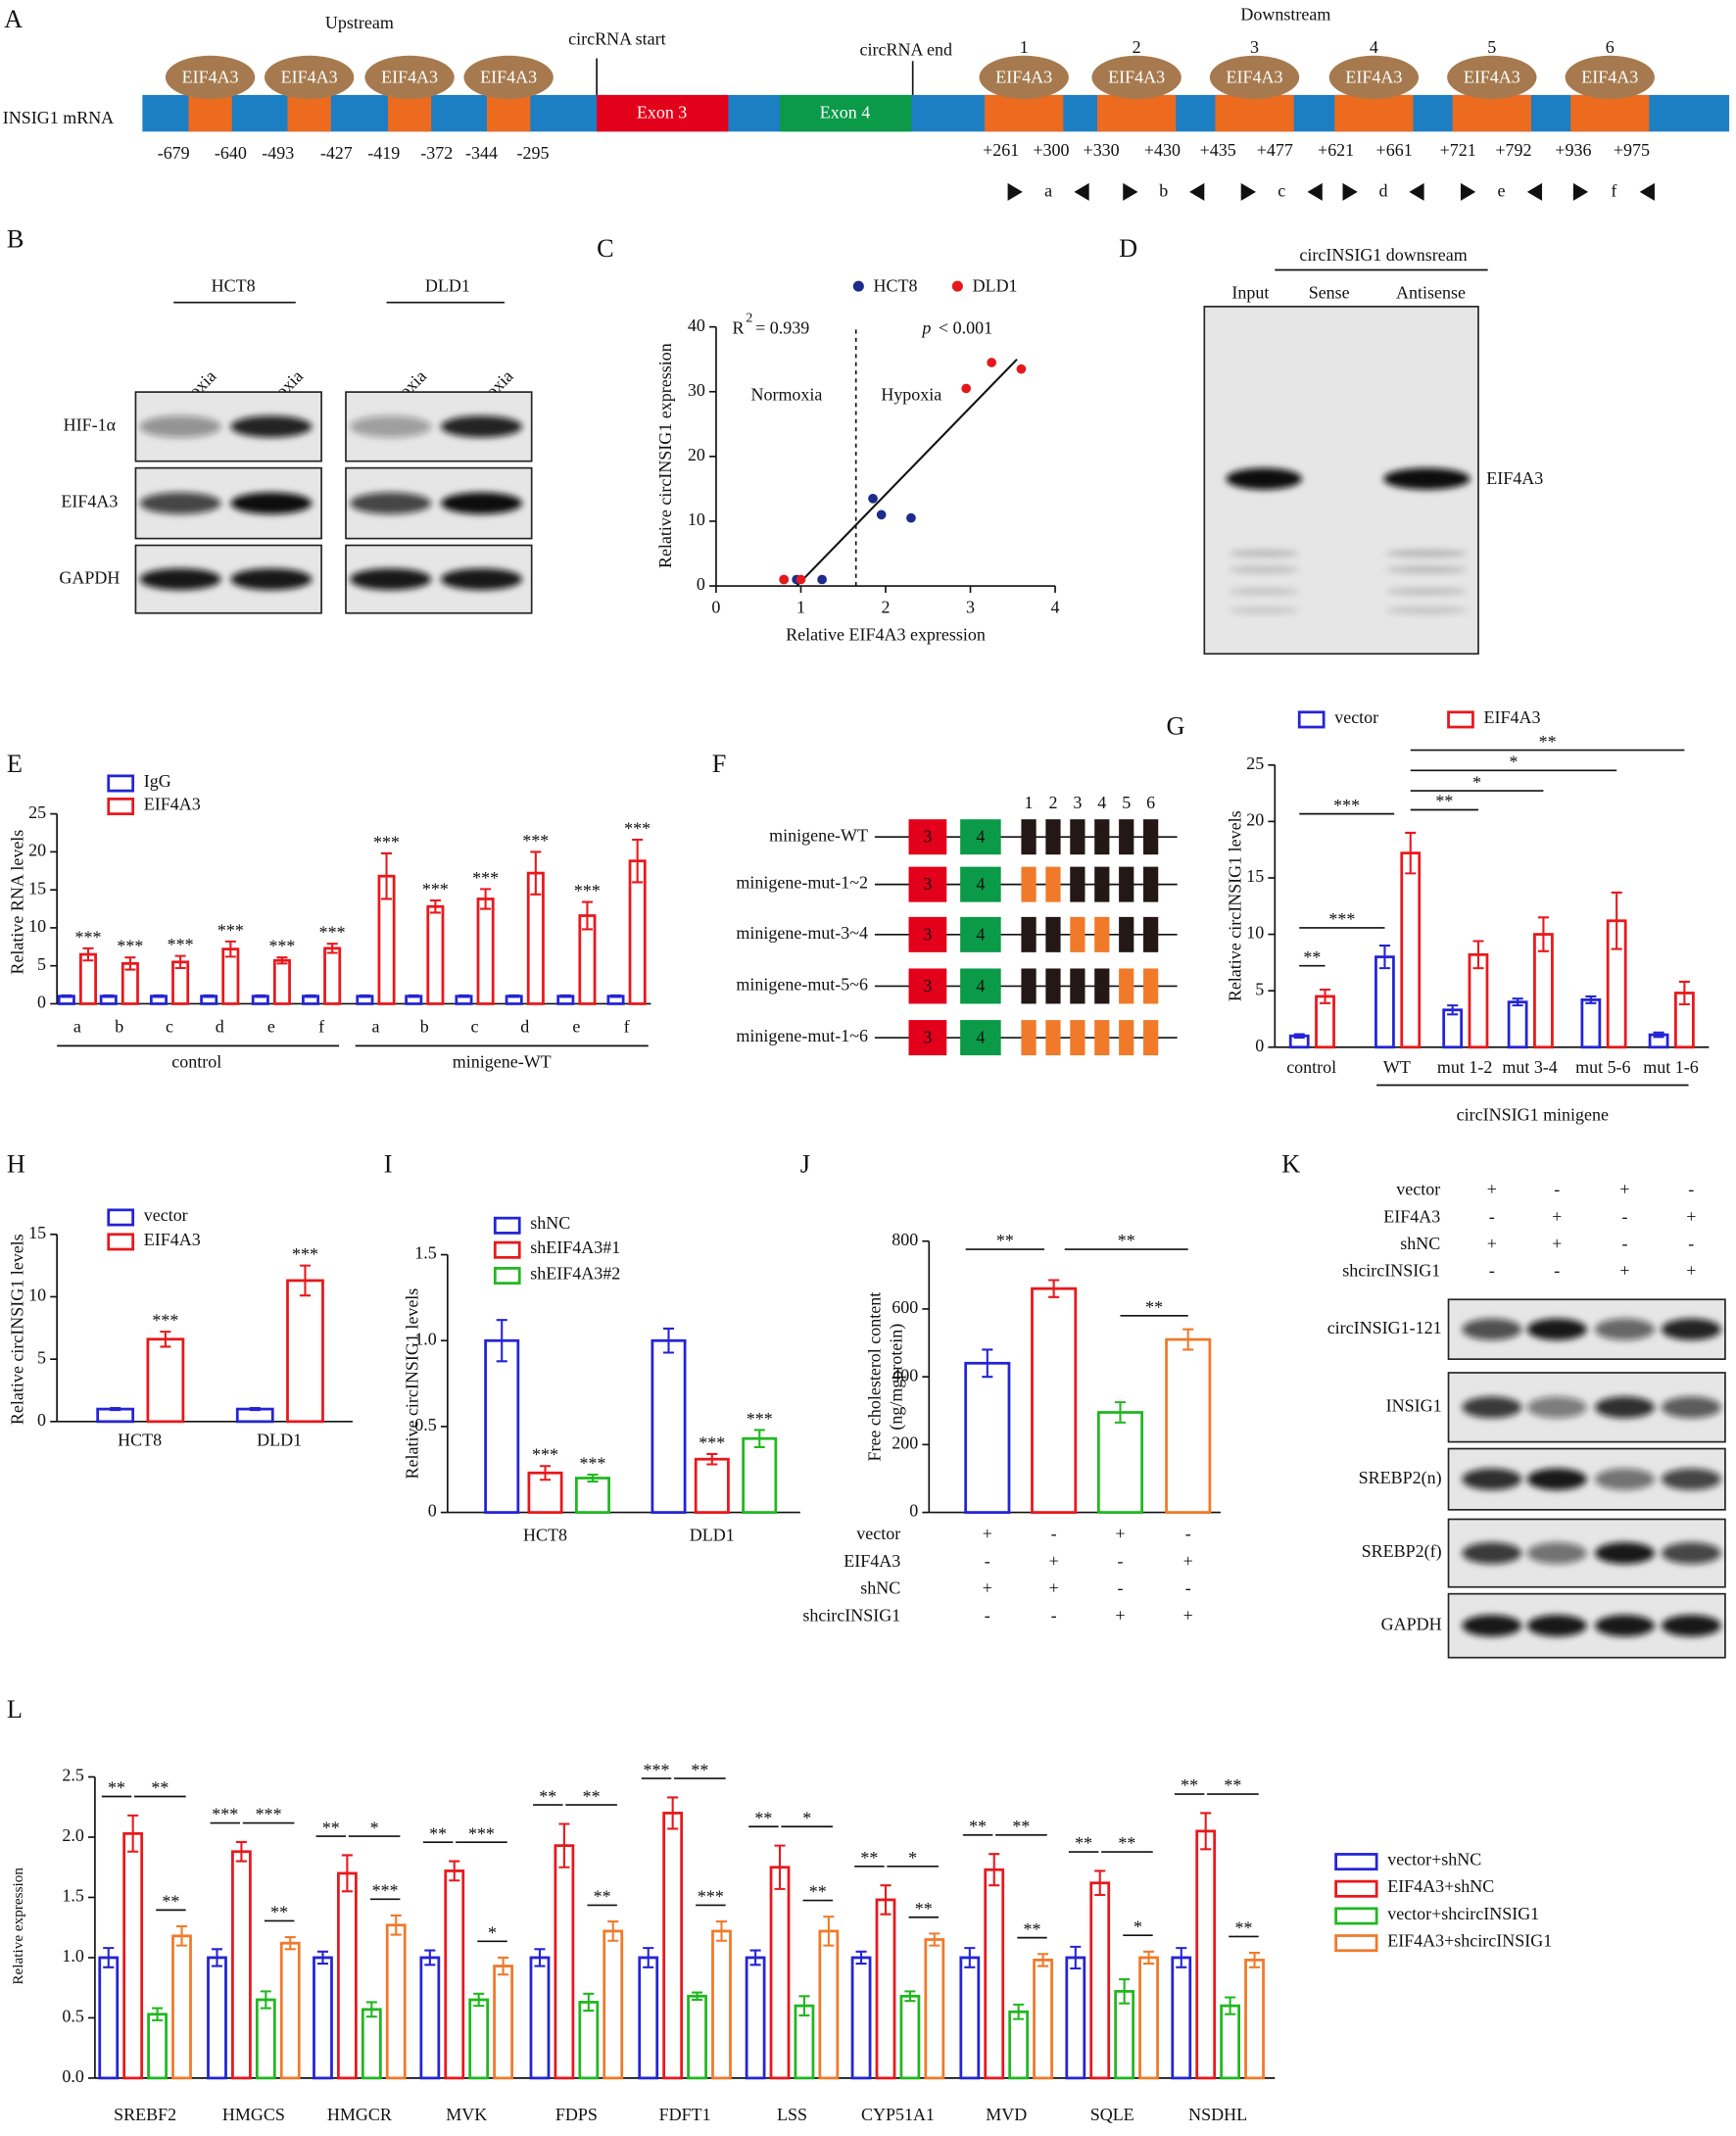 The image size is (1736, 2136). Describe the element at coordinates (37, 850) in the screenshot. I see `y-tick-label: 20` at that location.